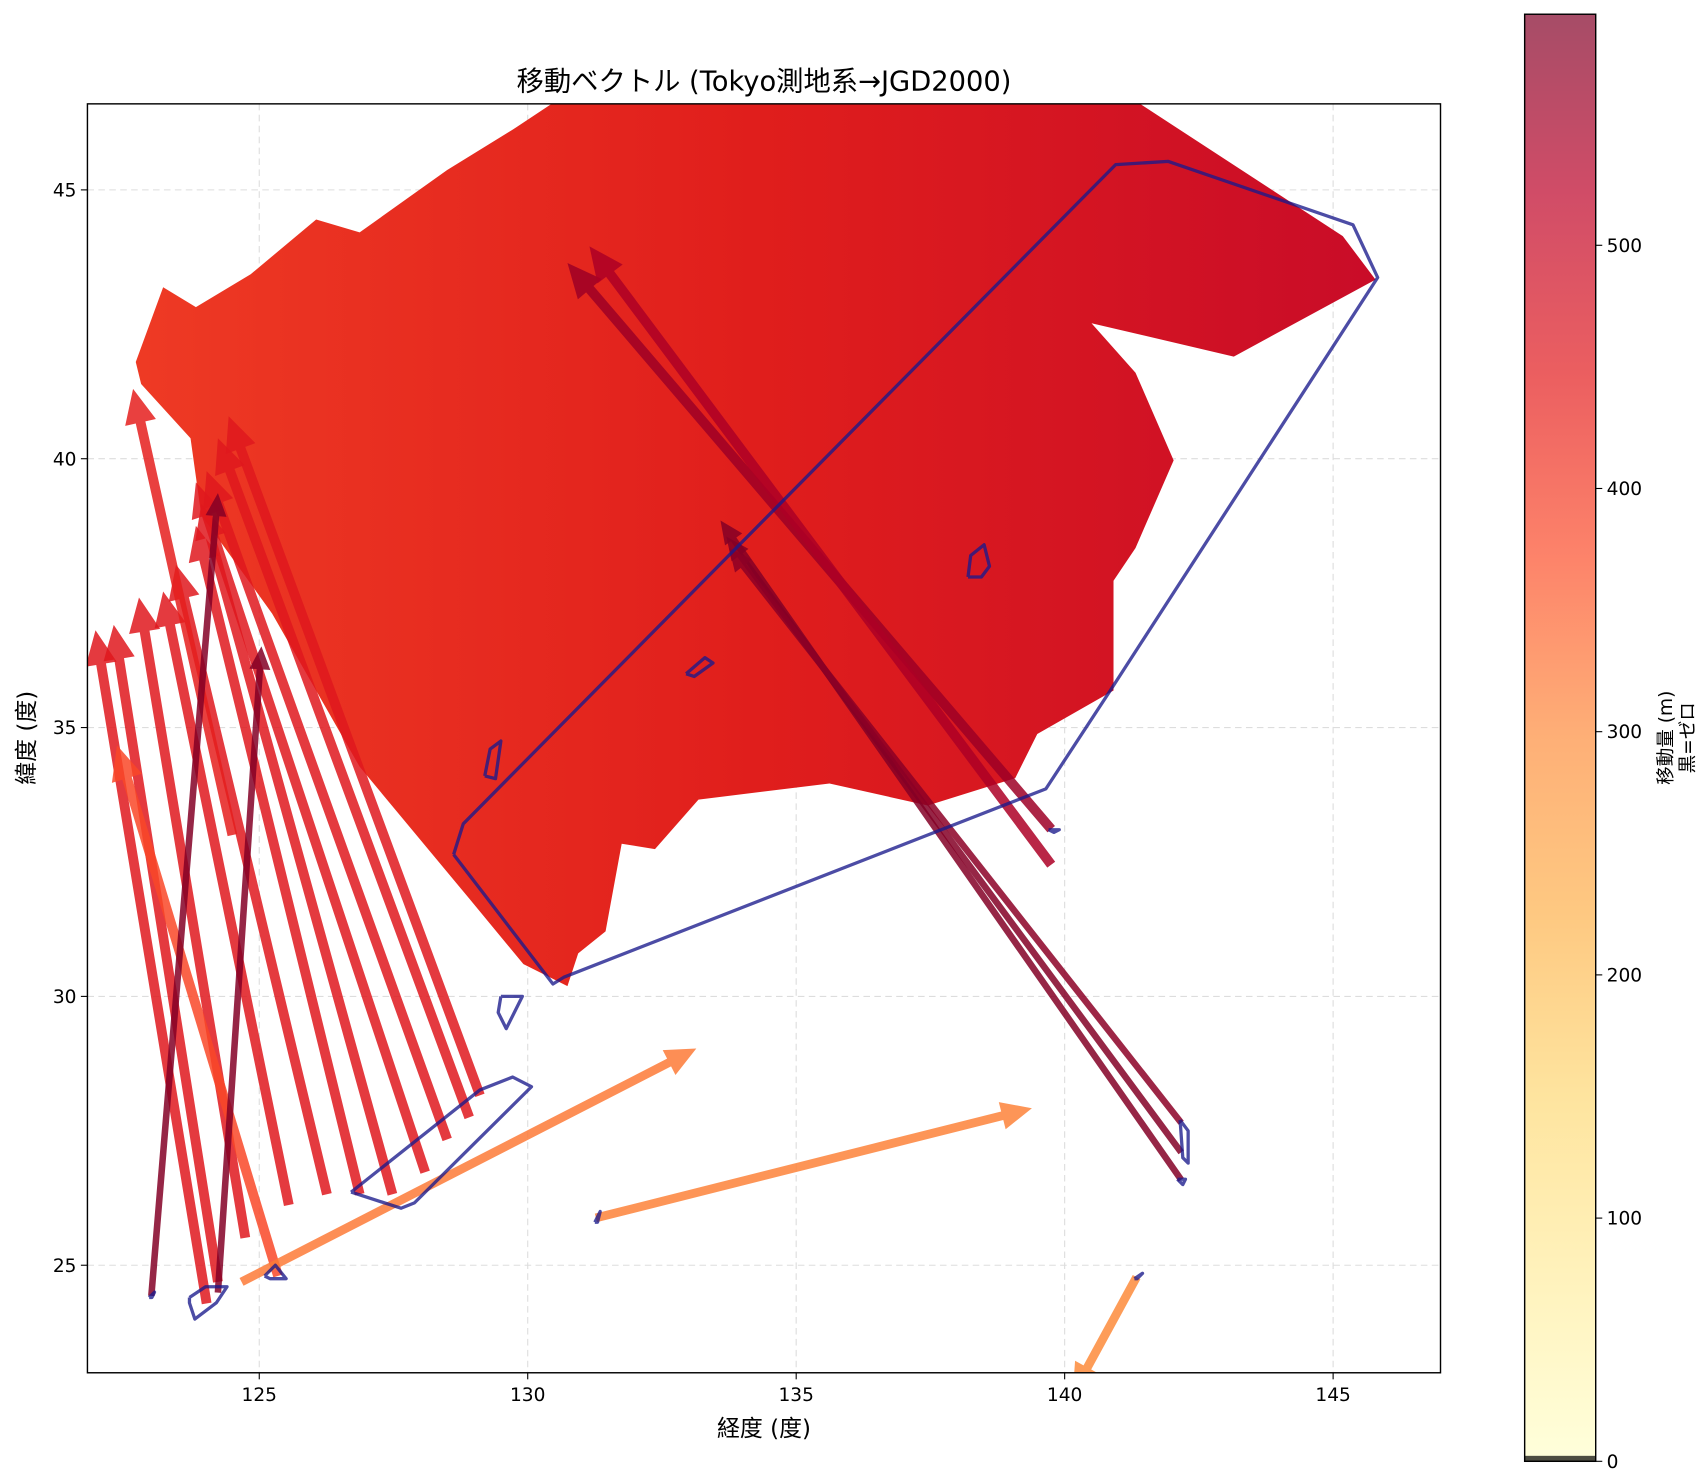  I want to click on colorbar-ticks: 0 100 200 300 400 500, so click(1618, 854).